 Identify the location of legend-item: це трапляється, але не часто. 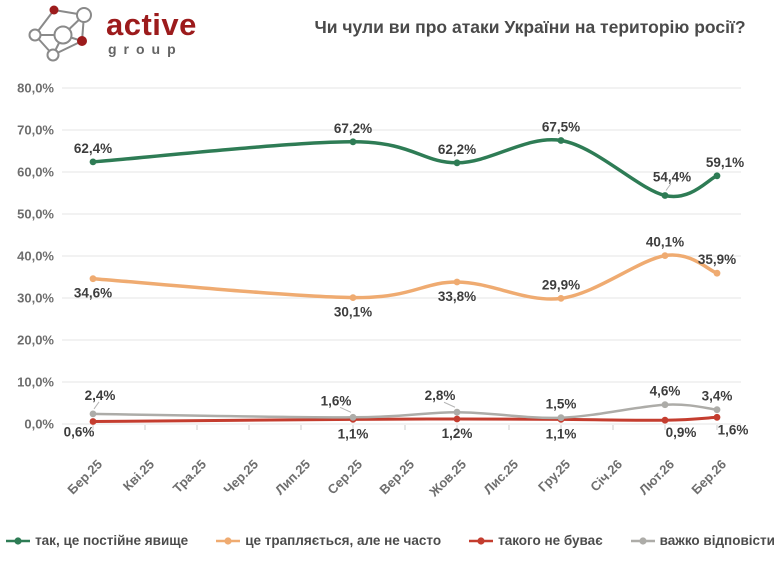
(328, 540).